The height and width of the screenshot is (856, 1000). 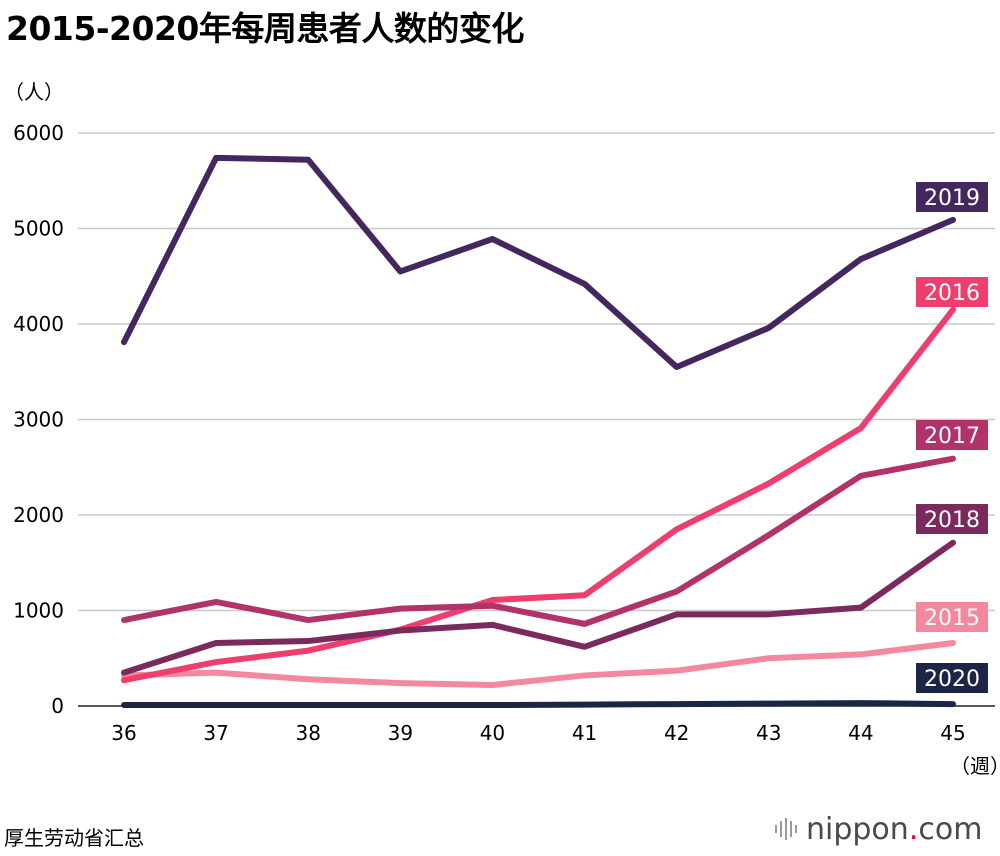 I want to click on series-label-box-2019, so click(x=952, y=197).